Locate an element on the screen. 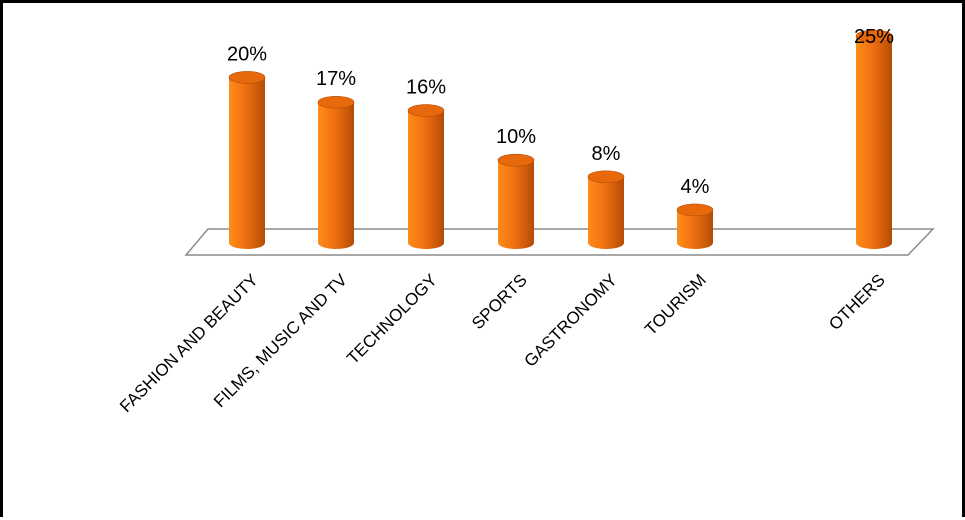 The width and height of the screenshot is (965, 520). value-label: 16% is located at coordinates (426, 88).